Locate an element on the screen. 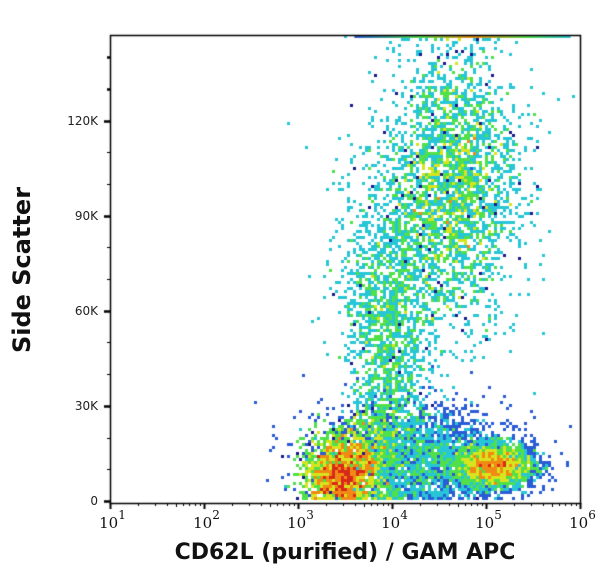 This screenshot has width=600, height=588. y-tick-label: 0 is located at coordinates (94, 500).